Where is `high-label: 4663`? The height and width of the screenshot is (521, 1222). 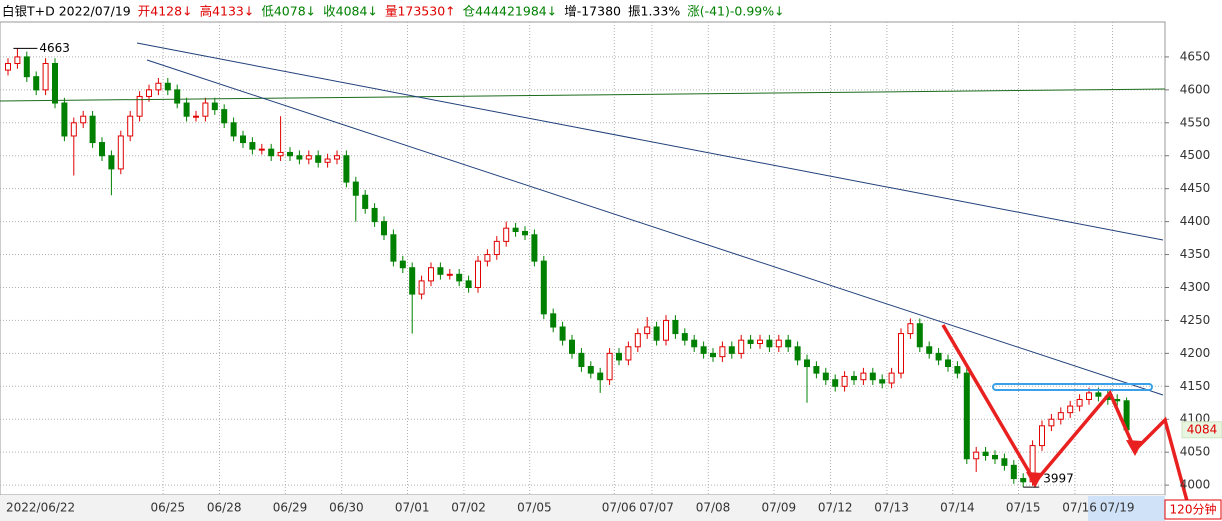
high-label: 4663 is located at coordinates (54, 48).